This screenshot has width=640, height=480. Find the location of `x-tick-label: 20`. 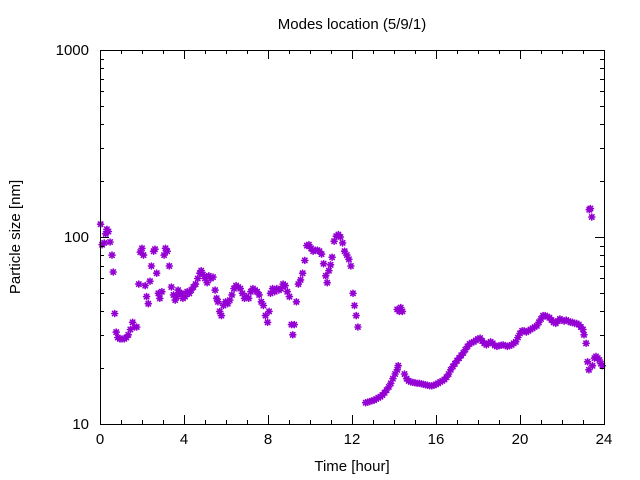

x-tick-label: 20 is located at coordinates (520, 439).